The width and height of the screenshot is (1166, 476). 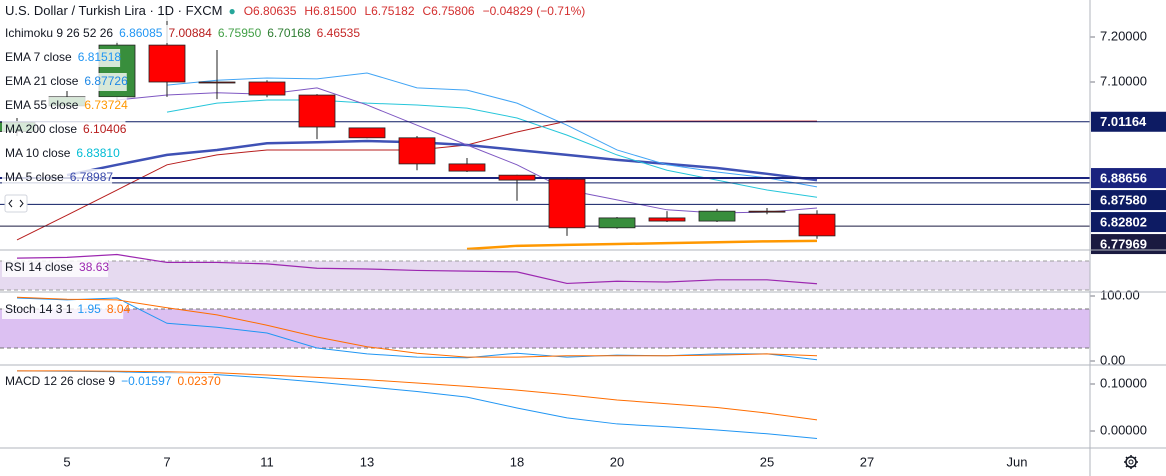 I want to click on legend-label: RSI 14 close, so click(x=39, y=267).